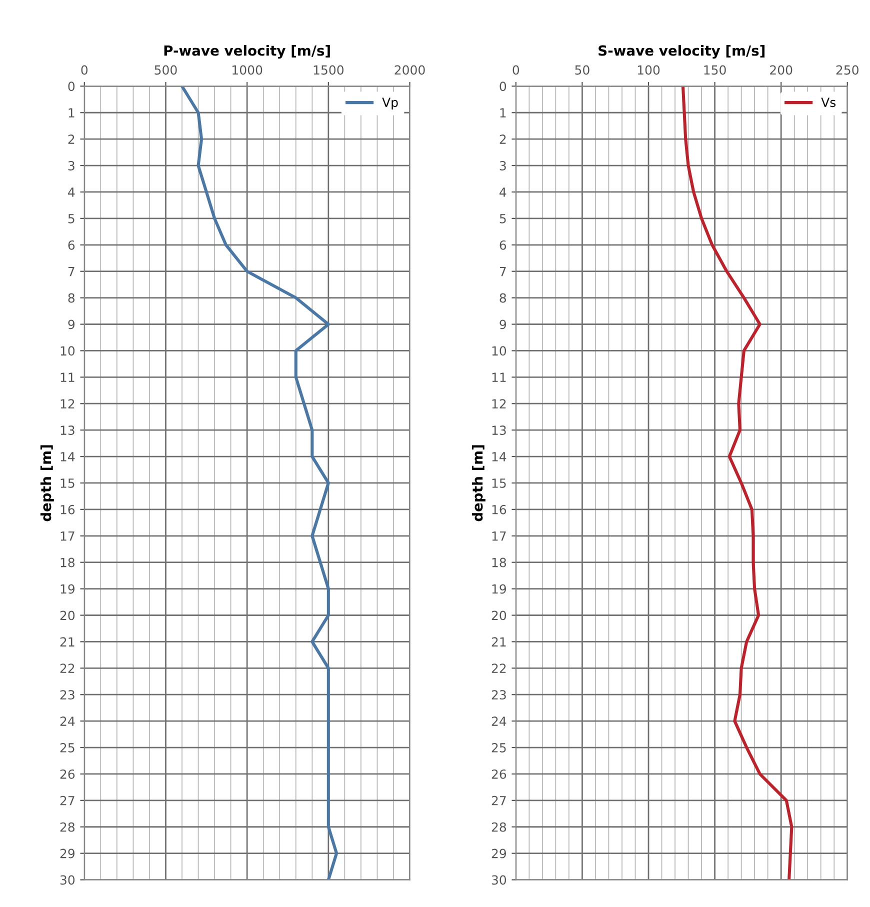  What do you see at coordinates (409, 70) in the screenshot?
I see `x-tick-label: 2000` at bounding box center [409, 70].